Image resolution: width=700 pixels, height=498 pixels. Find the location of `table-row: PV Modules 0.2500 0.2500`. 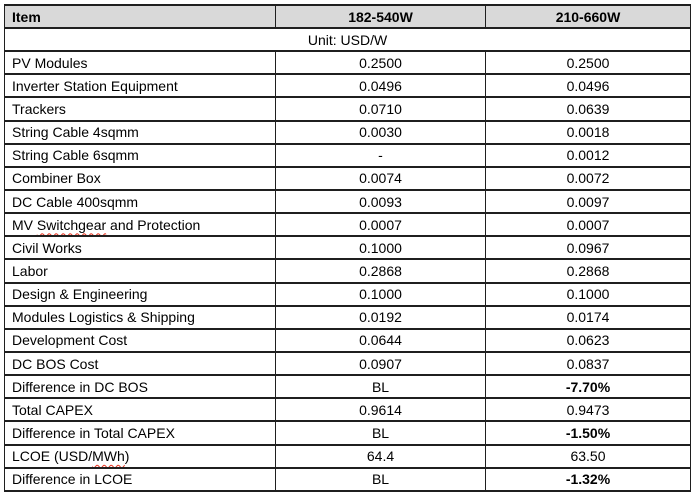

table-row: PV Modules 0.2500 0.2500 is located at coordinates (347, 63).